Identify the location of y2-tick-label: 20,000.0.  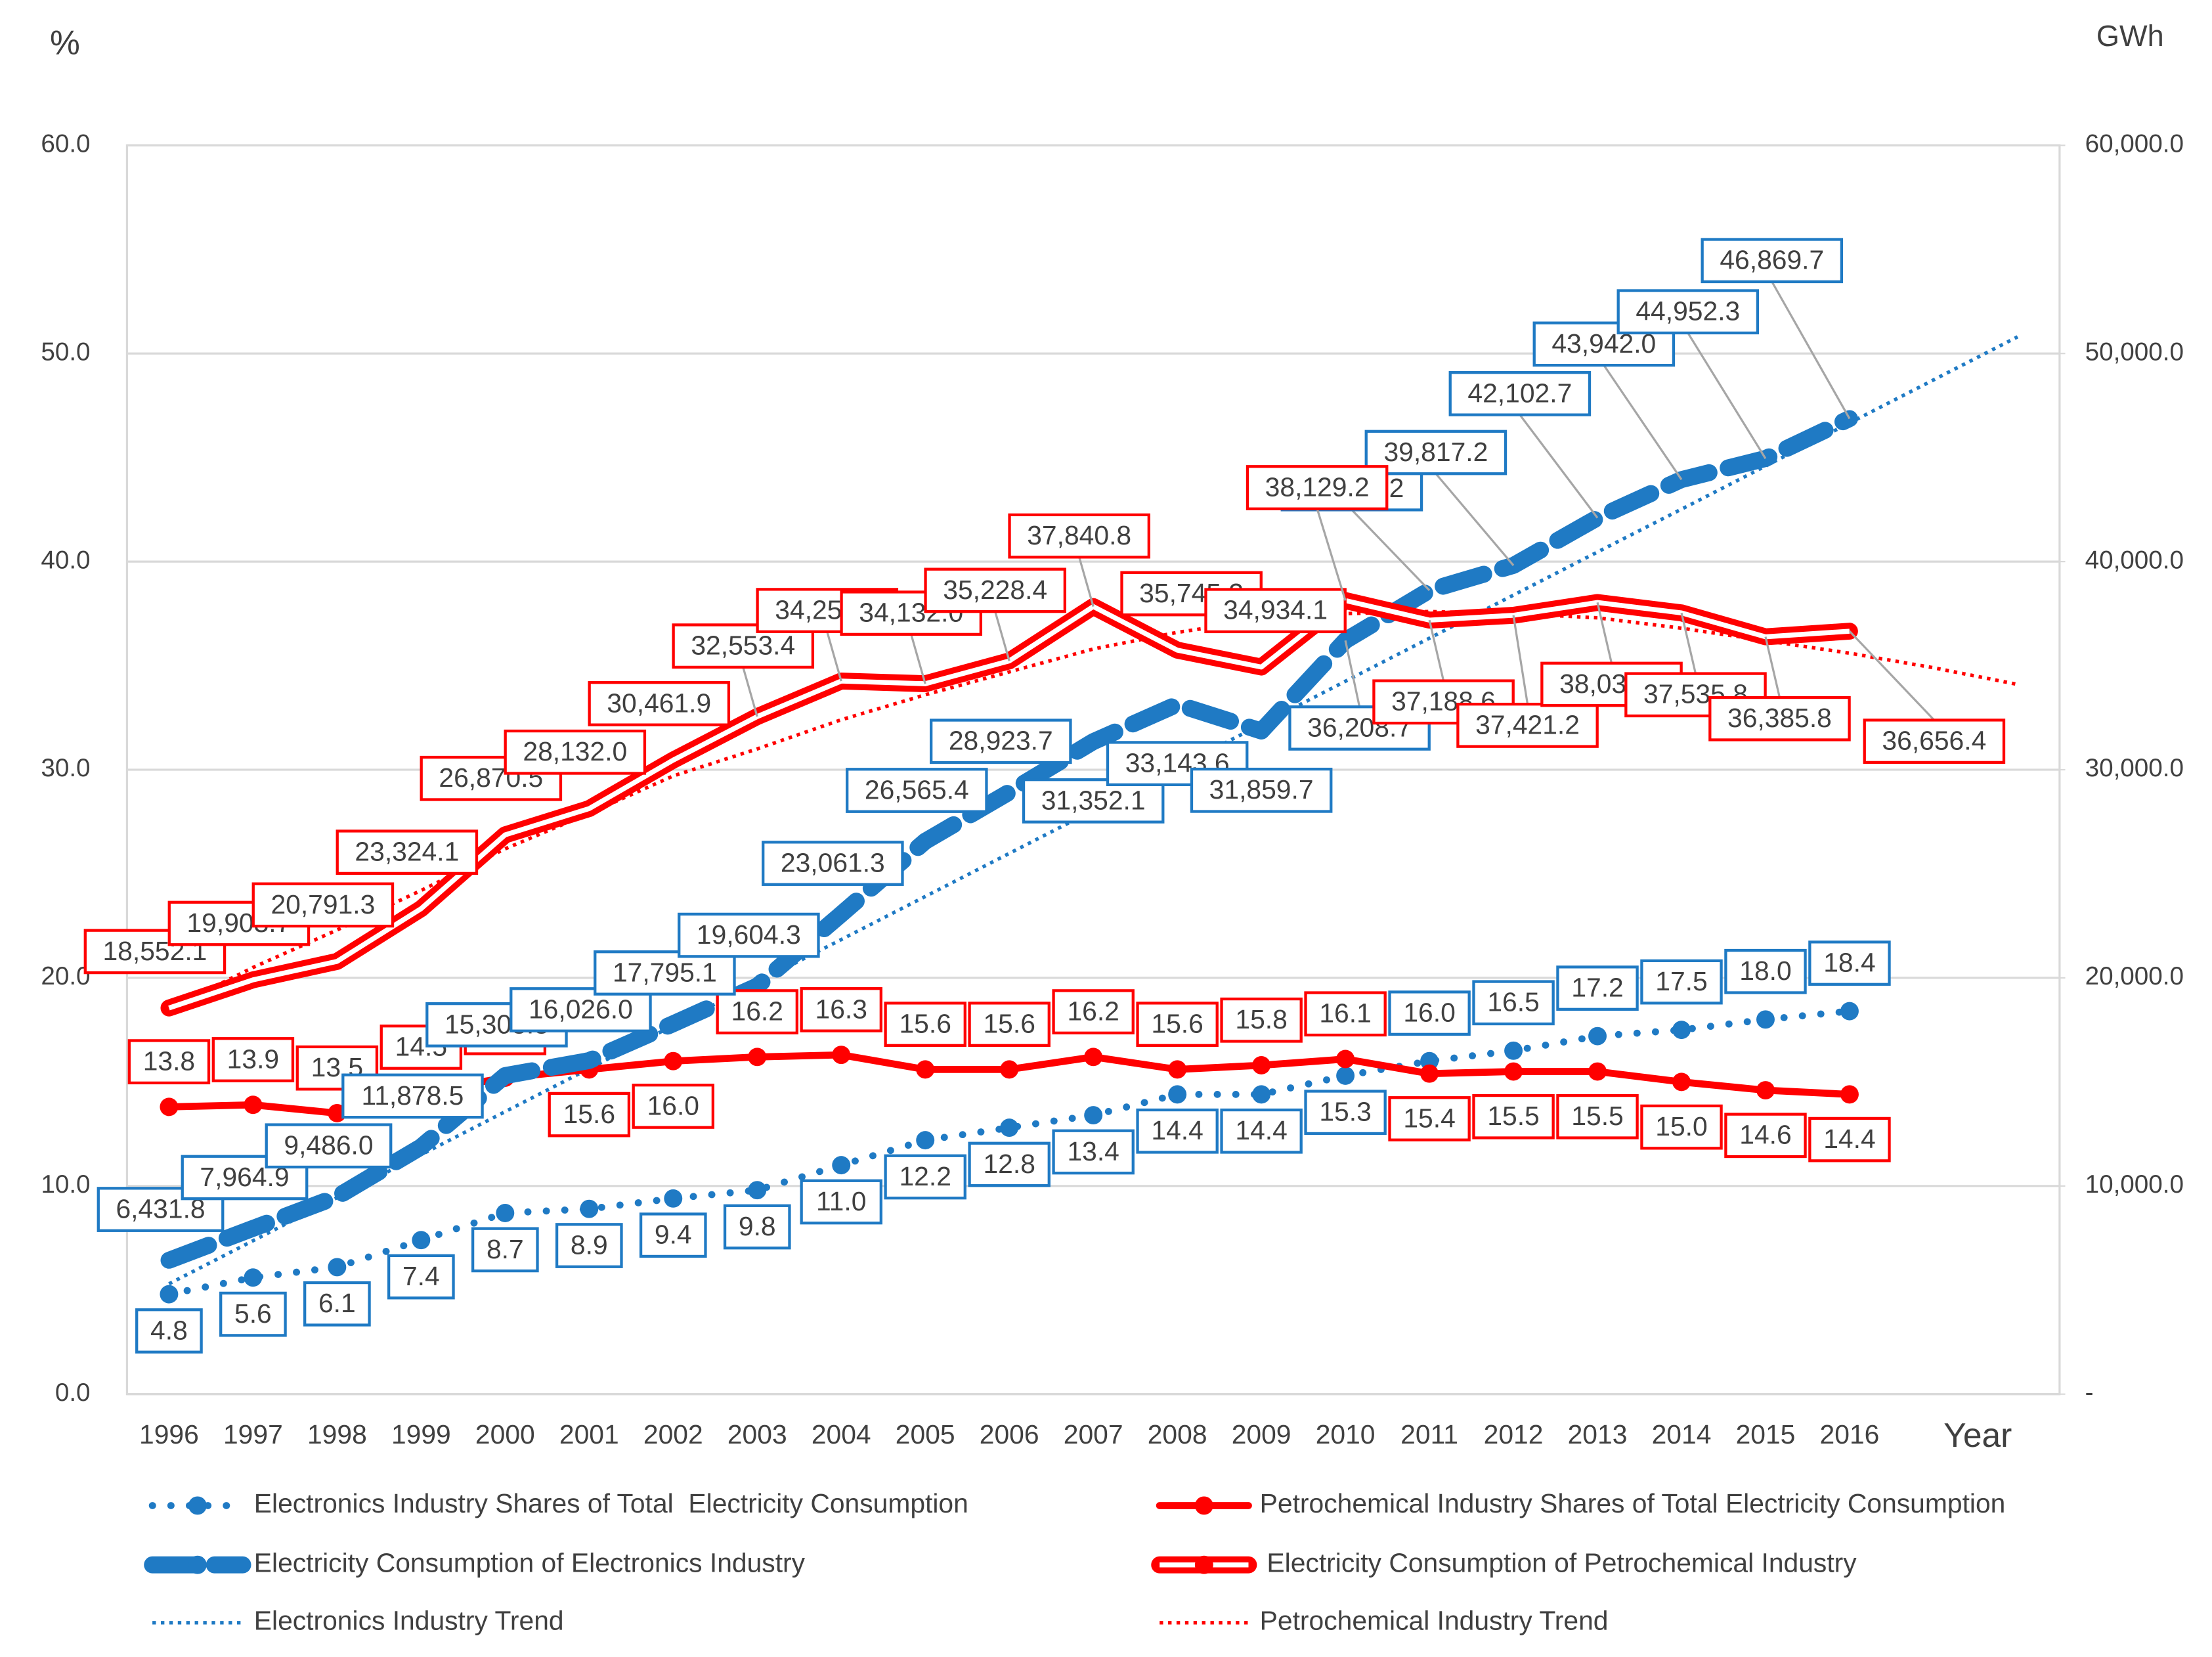
(2134, 976).